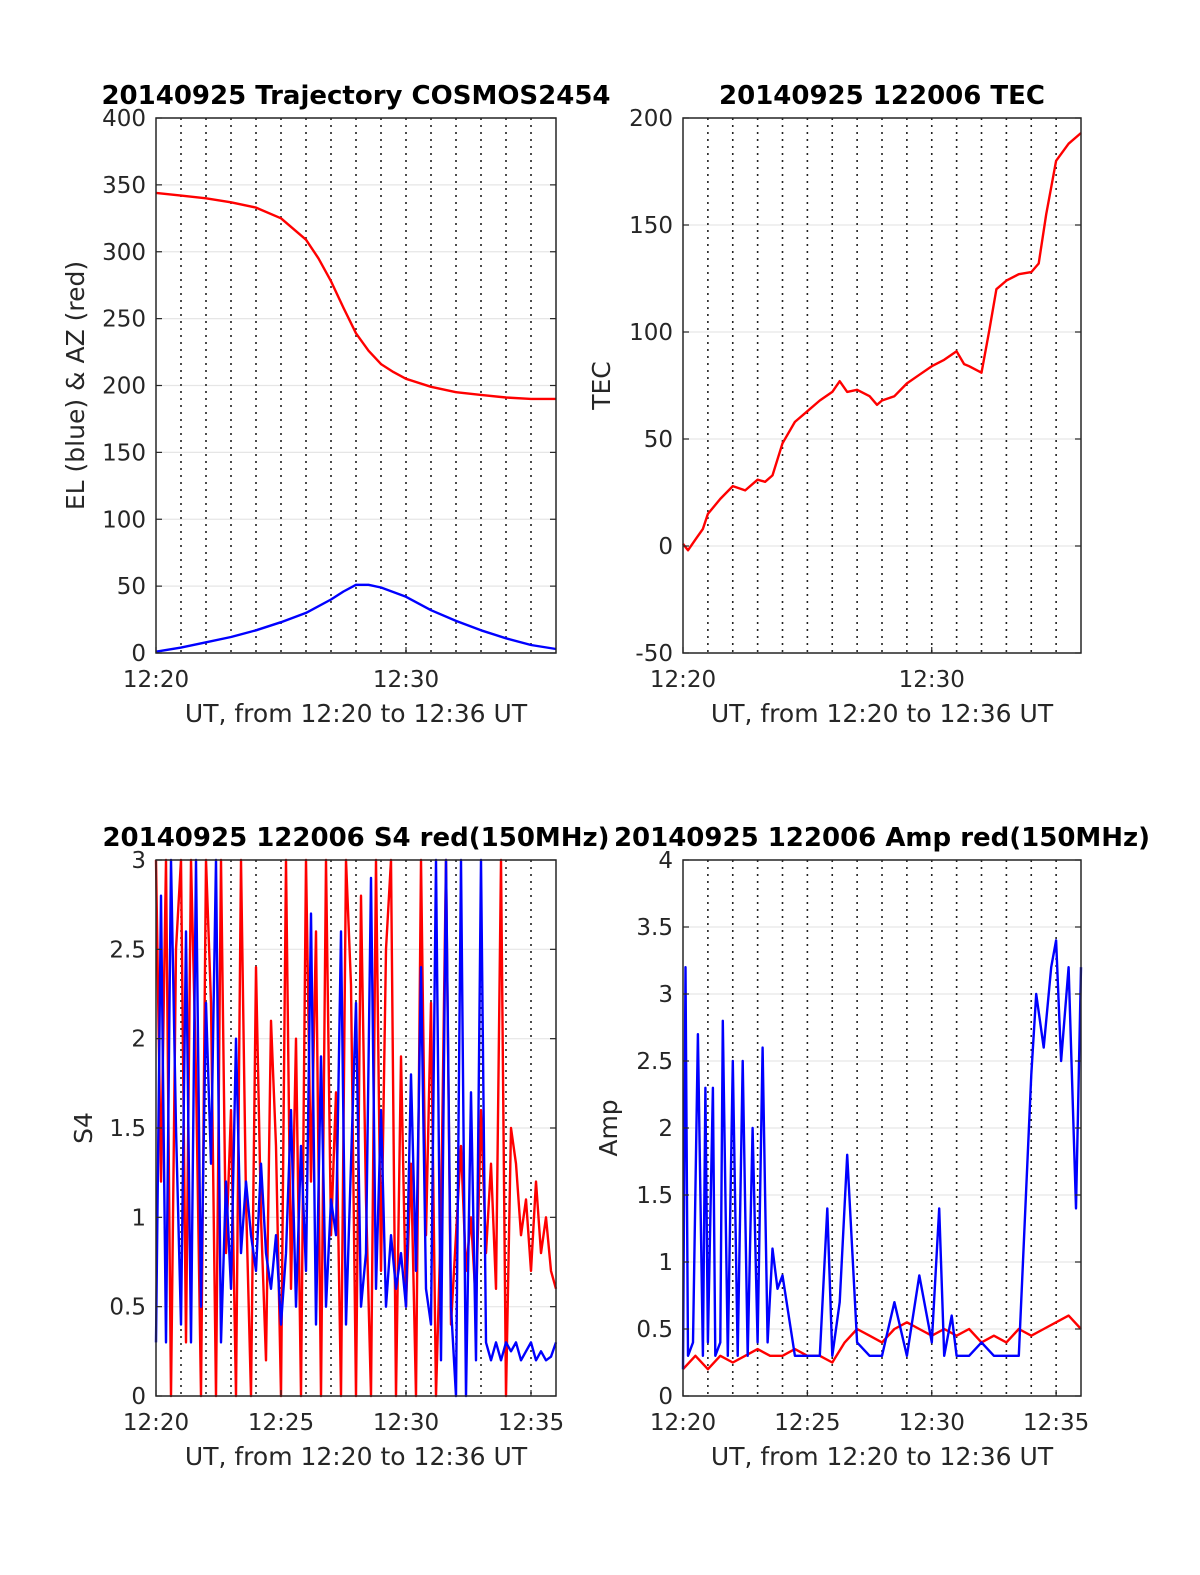 The width and height of the screenshot is (1200, 1575). I want to click on y-tick-label: 250, so click(124, 320).